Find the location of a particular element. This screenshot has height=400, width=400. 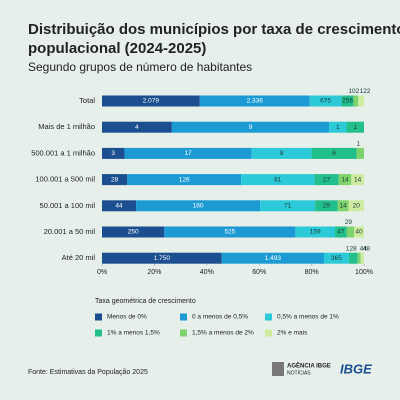

data-label: 28 is located at coordinates (115, 179).